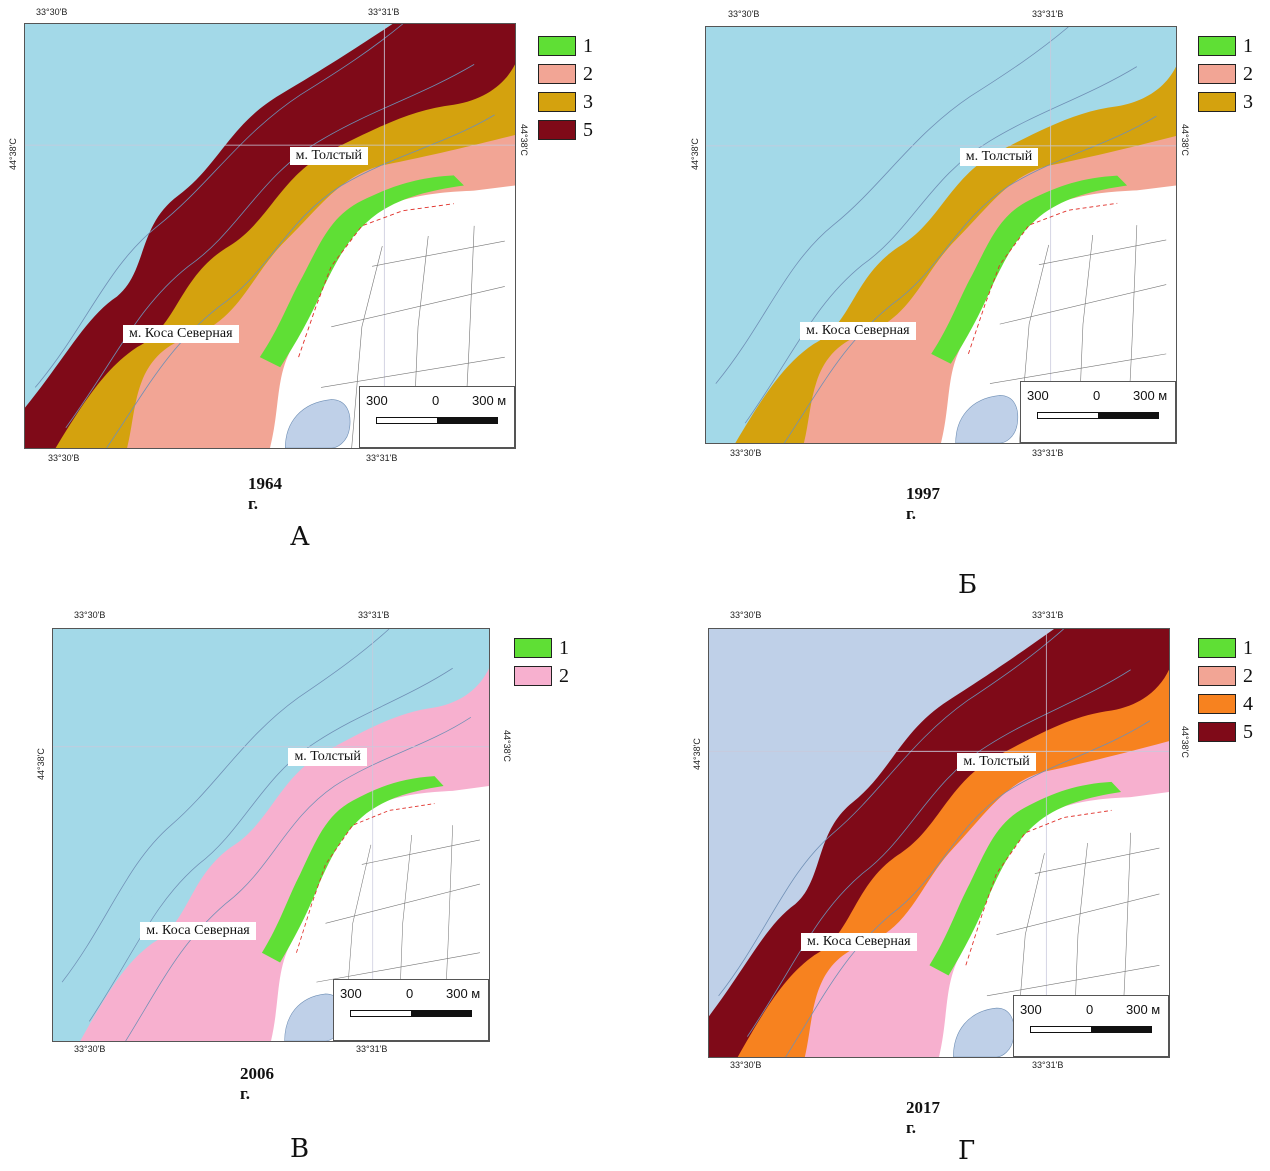 The height and width of the screenshot is (1171, 1270). What do you see at coordinates (300, 1149) in the screenshot?
I see `panel-letter: В` at bounding box center [300, 1149].